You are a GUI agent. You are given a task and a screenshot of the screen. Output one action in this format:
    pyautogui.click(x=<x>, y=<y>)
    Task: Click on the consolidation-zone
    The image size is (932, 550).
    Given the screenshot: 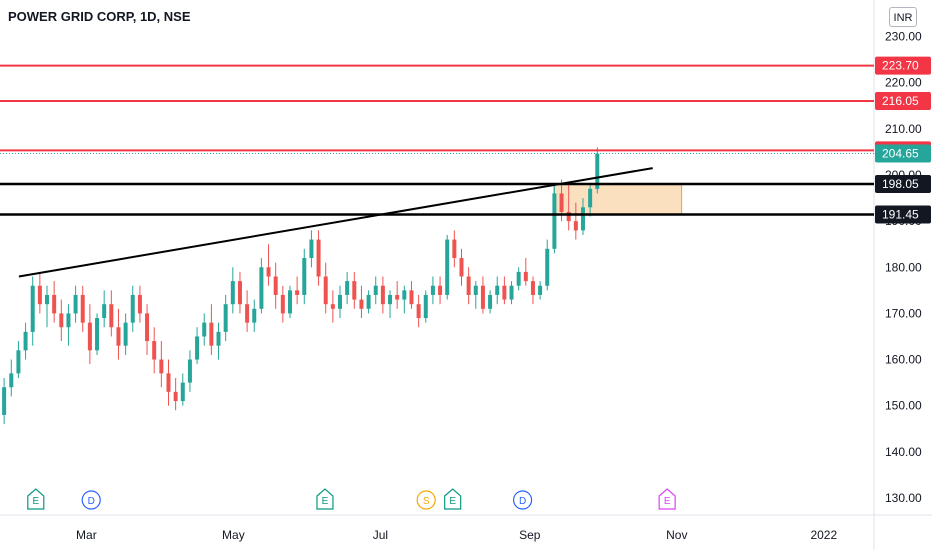 What is the action you would take?
    pyautogui.click(x=618, y=199)
    